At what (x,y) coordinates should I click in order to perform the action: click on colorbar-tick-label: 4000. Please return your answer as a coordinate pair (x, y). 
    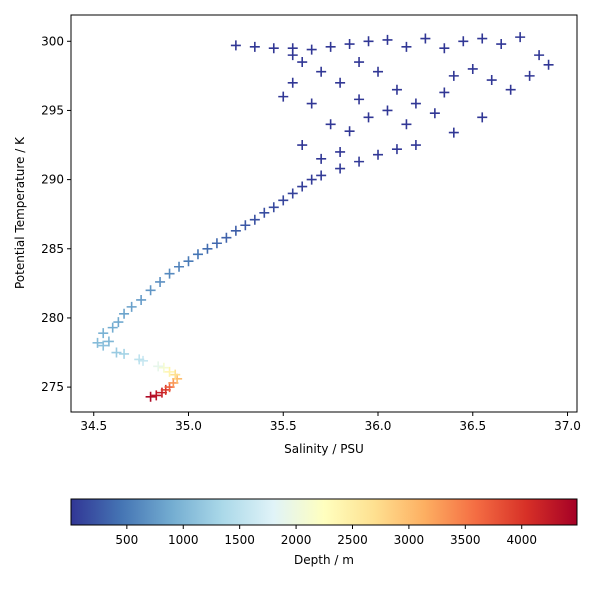
    Looking at the image, I should click on (521, 540).